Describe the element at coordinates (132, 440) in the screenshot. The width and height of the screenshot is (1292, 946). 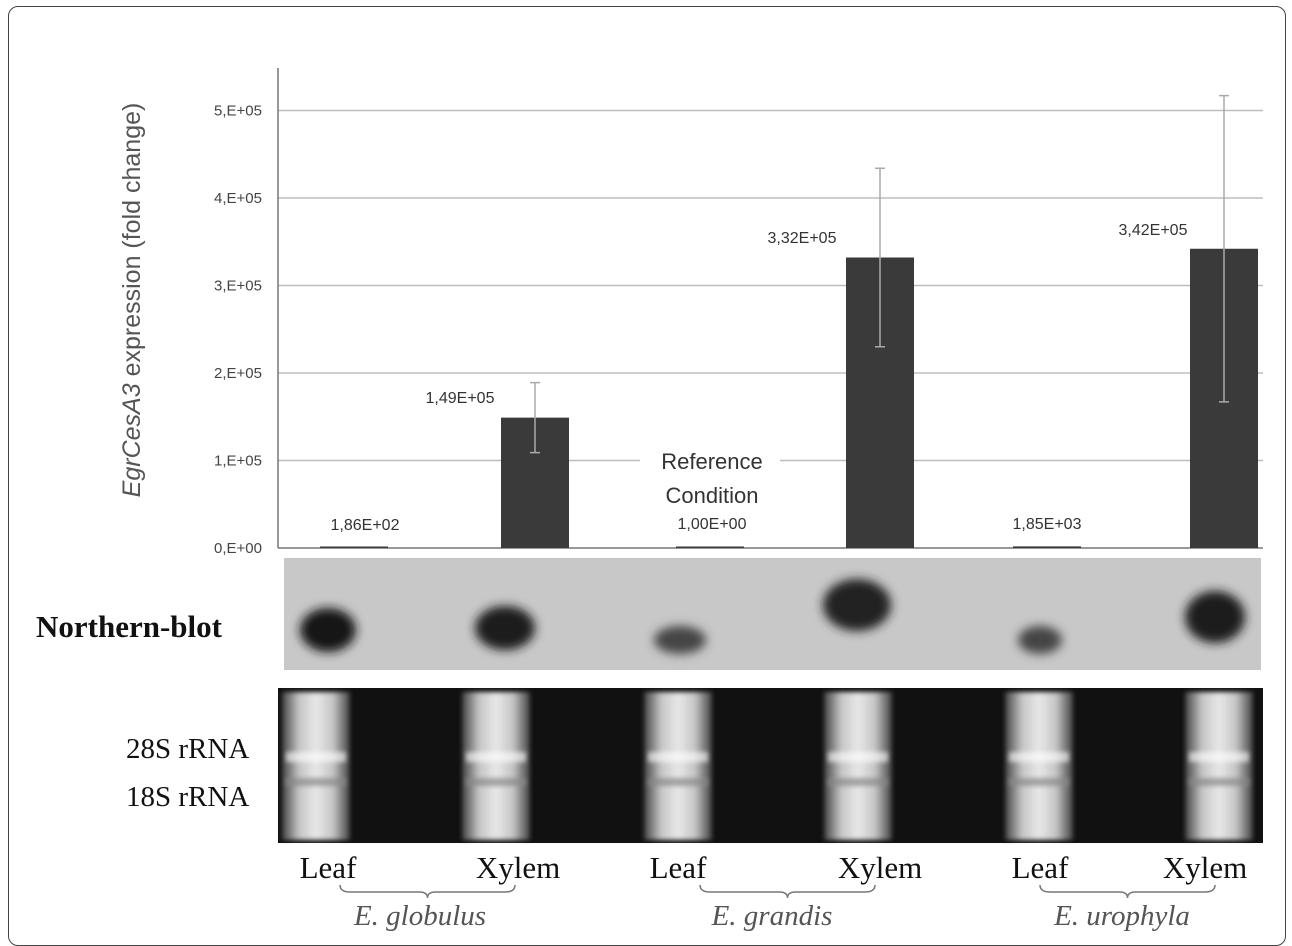
I see `y-axis-title-gene: EgrCesA3` at that location.